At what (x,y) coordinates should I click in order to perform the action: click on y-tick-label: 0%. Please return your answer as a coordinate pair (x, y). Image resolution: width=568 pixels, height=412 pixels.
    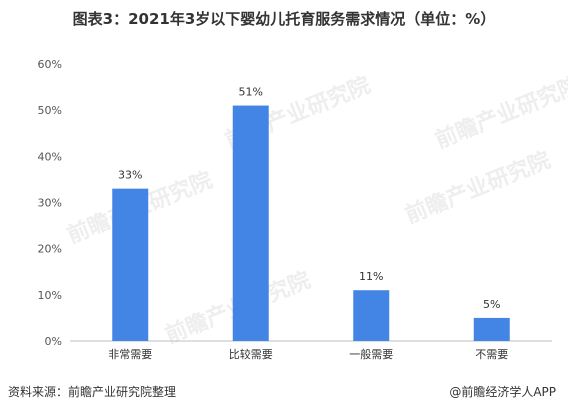
    Looking at the image, I should click on (53, 341).